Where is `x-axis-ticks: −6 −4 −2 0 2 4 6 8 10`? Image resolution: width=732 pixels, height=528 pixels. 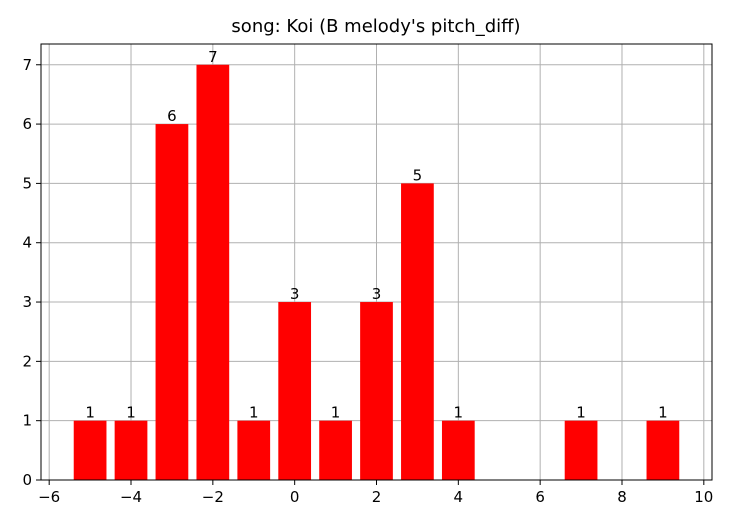 x-axis-ticks: −6 −4 −2 0 2 4 6 8 10 is located at coordinates (375, 493).